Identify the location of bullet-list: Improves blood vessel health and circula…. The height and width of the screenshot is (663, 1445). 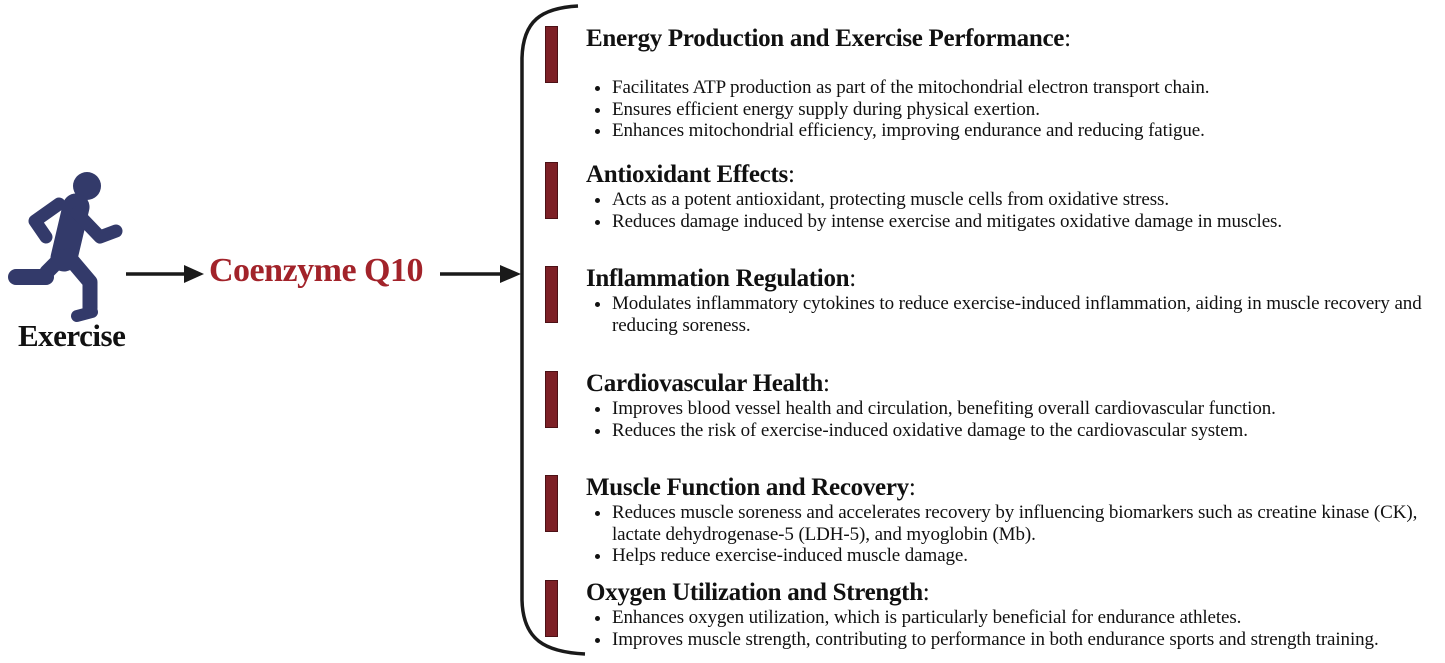
(1014, 419).